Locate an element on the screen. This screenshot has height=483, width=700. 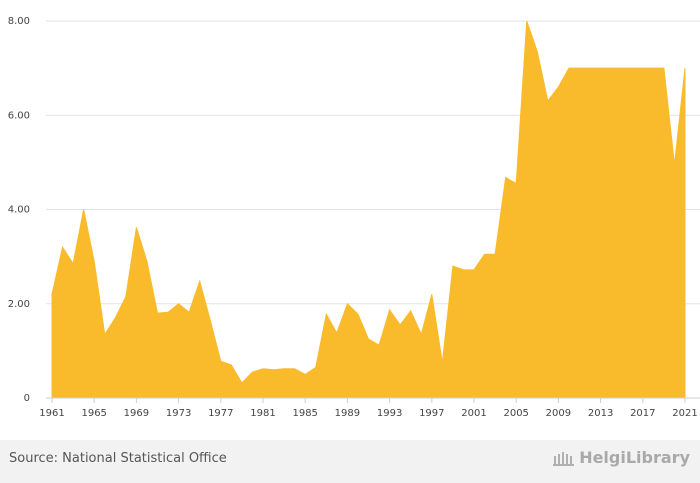
data-point-1991 is located at coordinates (369, 339).